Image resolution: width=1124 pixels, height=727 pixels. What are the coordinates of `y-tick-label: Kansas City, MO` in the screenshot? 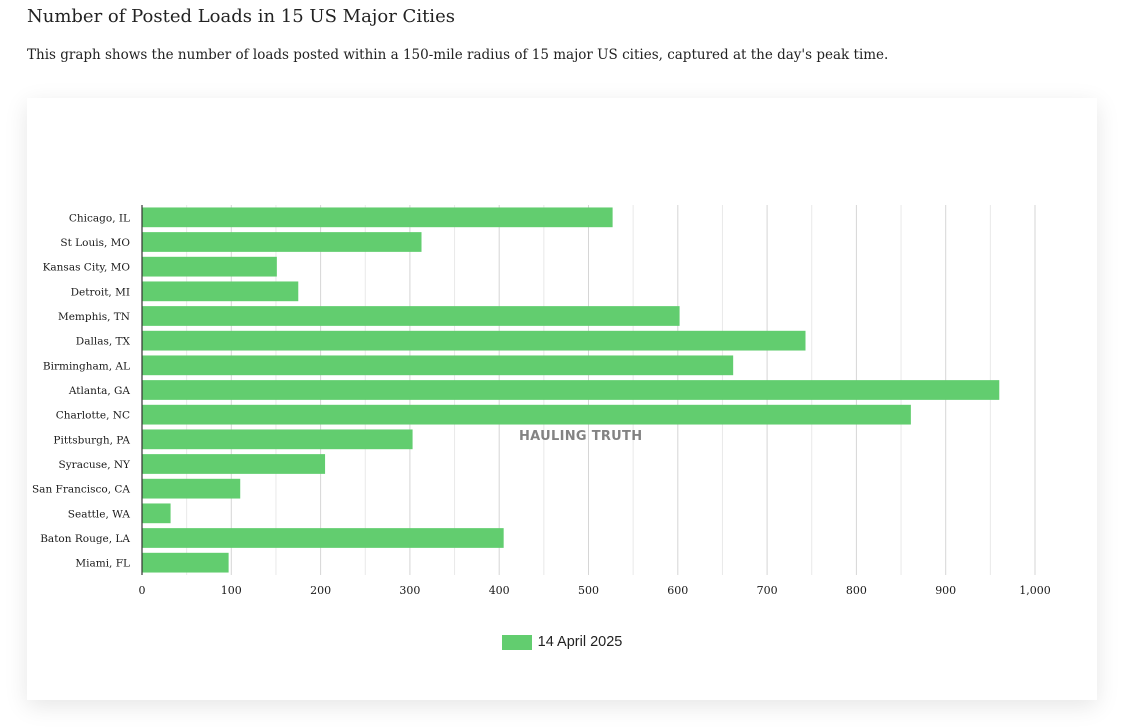 It's located at (87, 268).